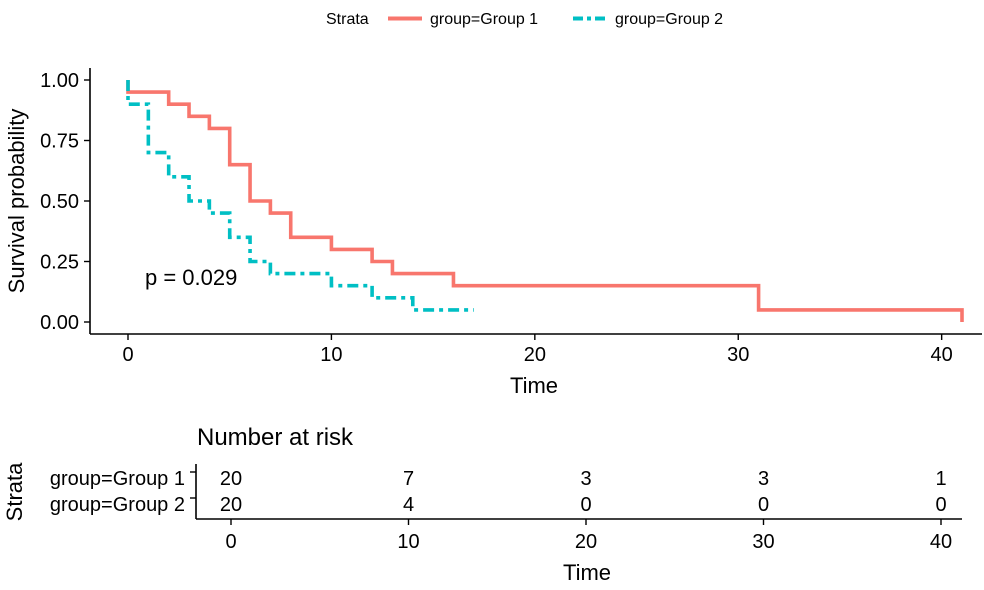 The image size is (984, 590). What do you see at coordinates (738, 355) in the screenshot?
I see `x-tick-label: 30` at bounding box center [738, 355].